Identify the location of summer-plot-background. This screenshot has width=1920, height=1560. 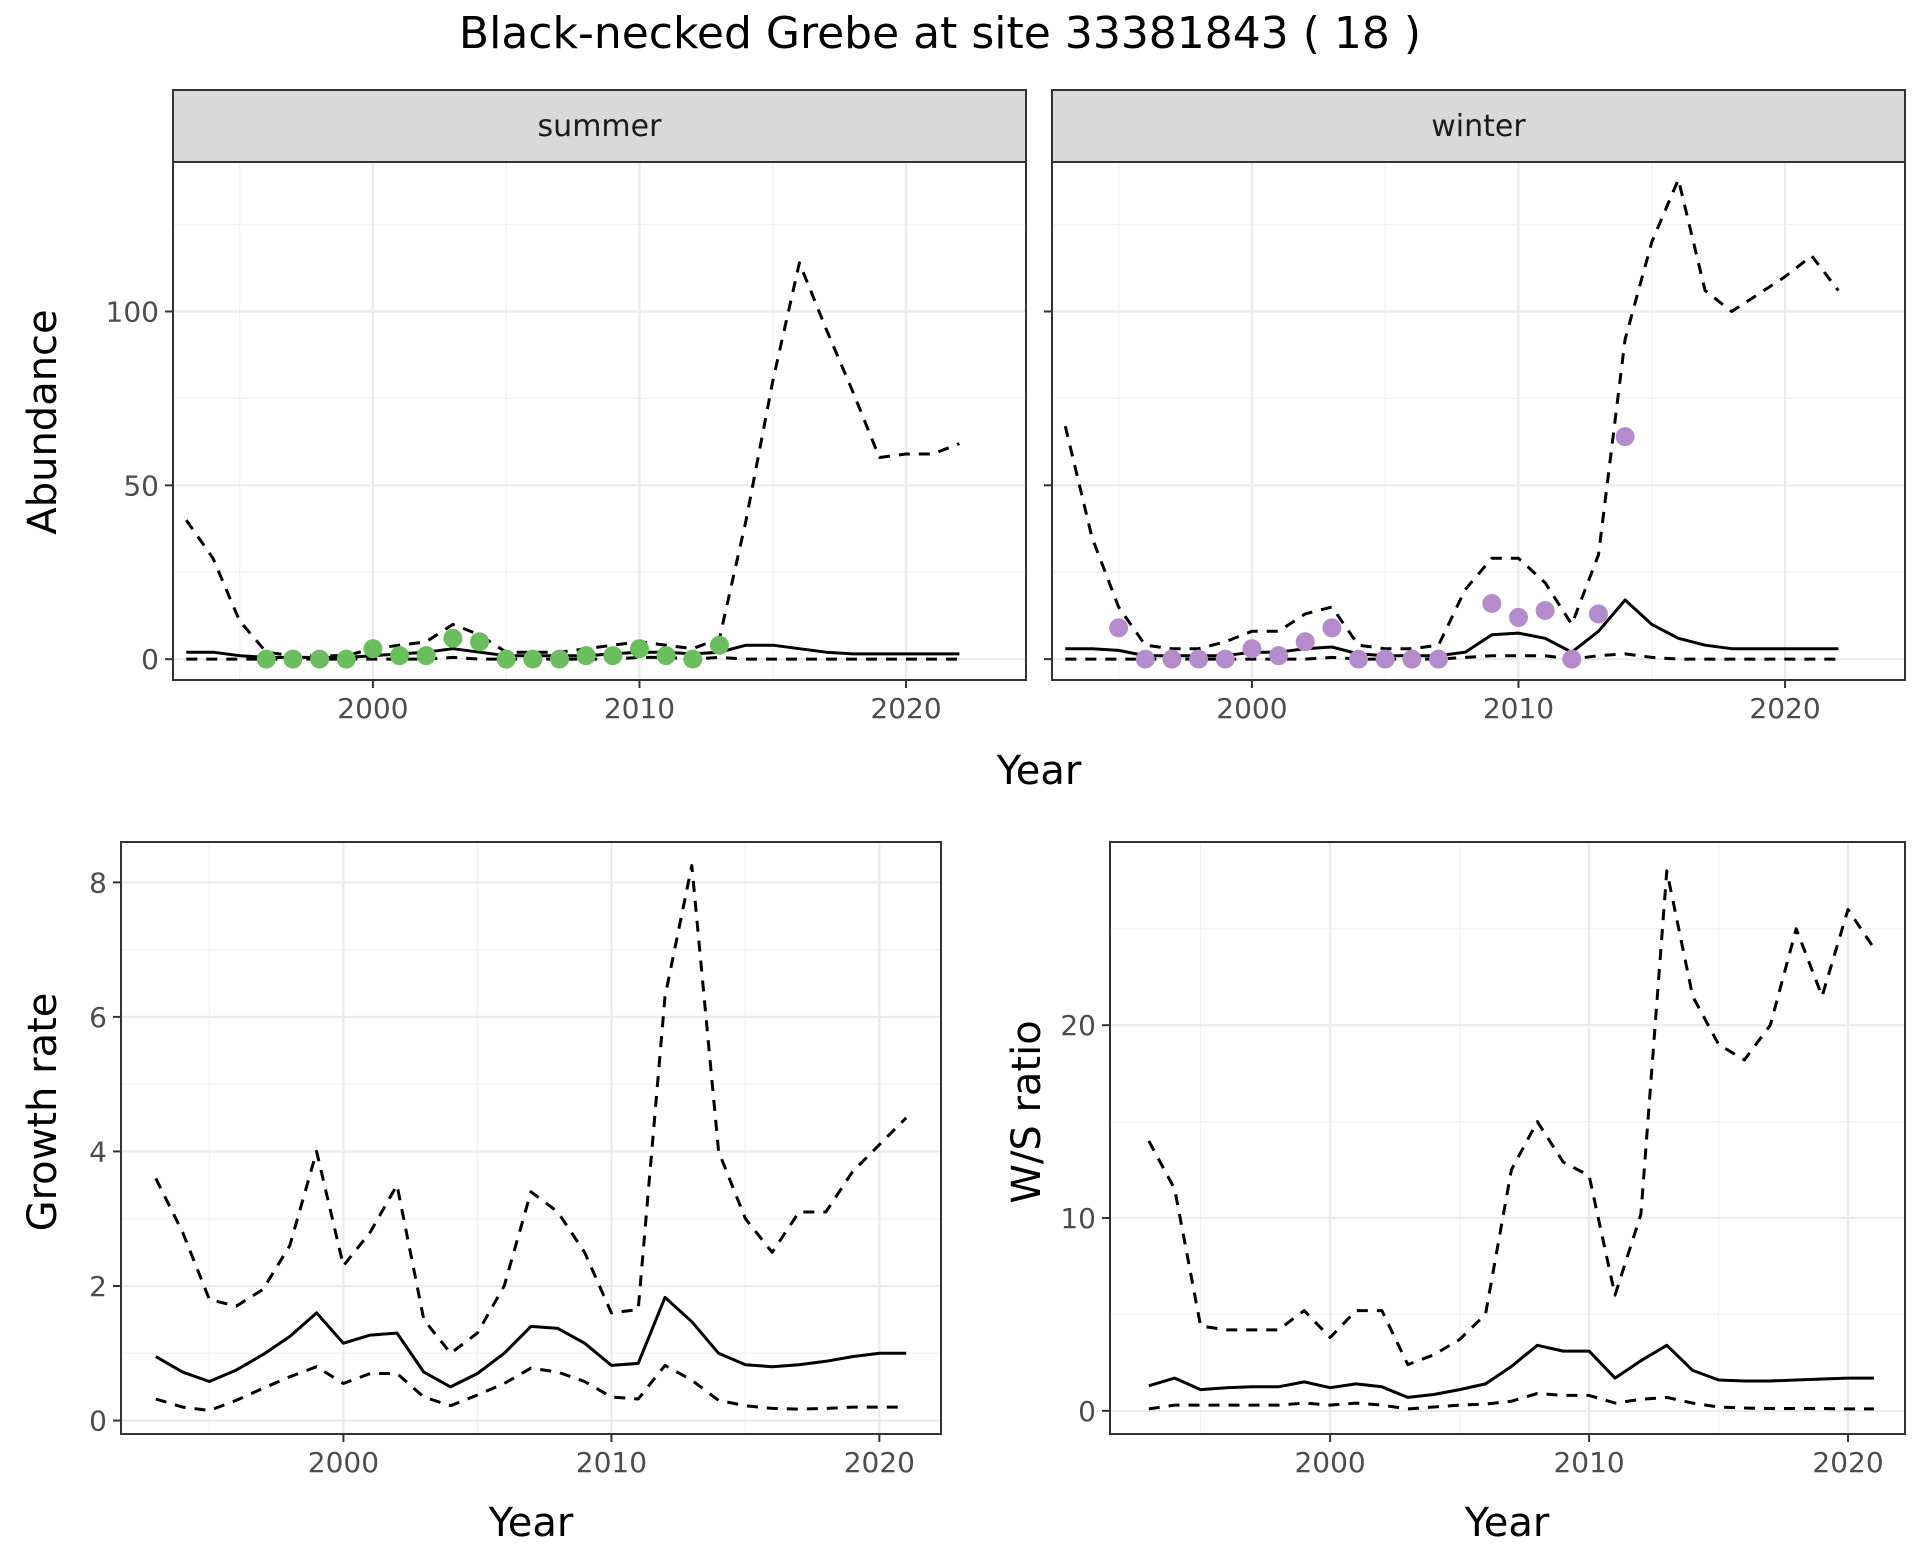
(599, 421).